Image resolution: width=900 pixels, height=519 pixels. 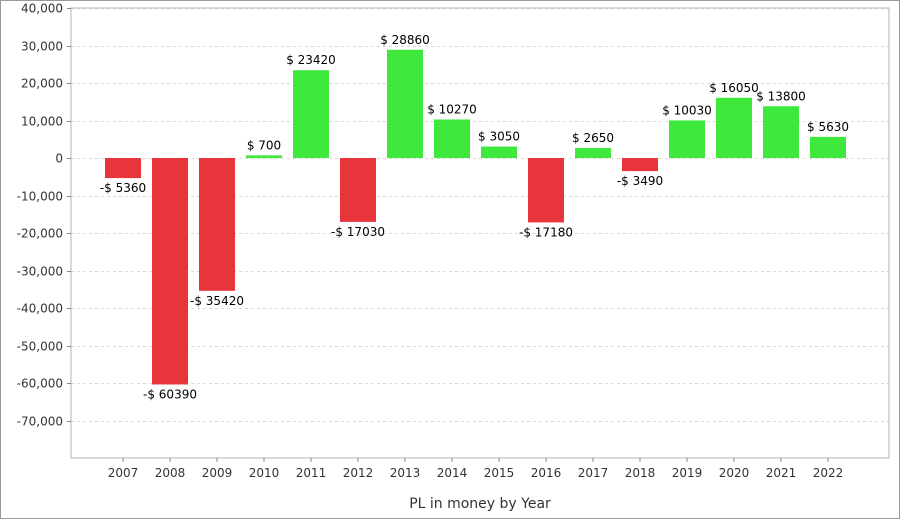 I want to click on data-label: -$ 5360, so click(x=123, y=188).